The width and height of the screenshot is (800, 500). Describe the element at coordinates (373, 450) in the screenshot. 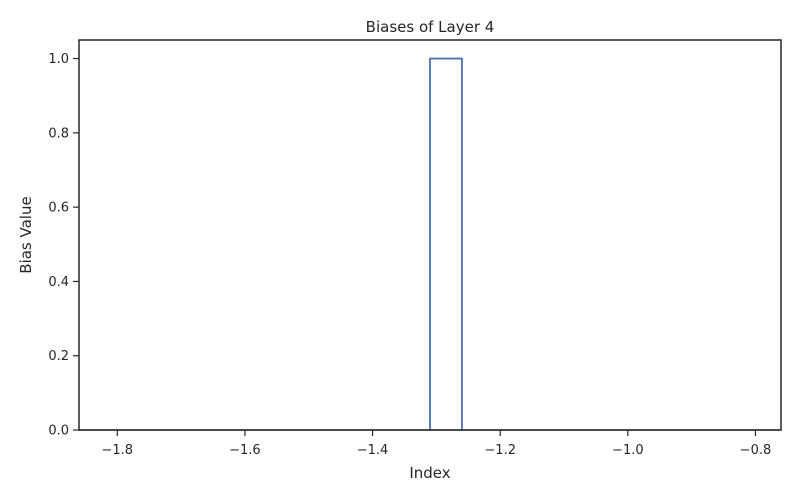

I see `x-tick-label: −1.4` at that location.